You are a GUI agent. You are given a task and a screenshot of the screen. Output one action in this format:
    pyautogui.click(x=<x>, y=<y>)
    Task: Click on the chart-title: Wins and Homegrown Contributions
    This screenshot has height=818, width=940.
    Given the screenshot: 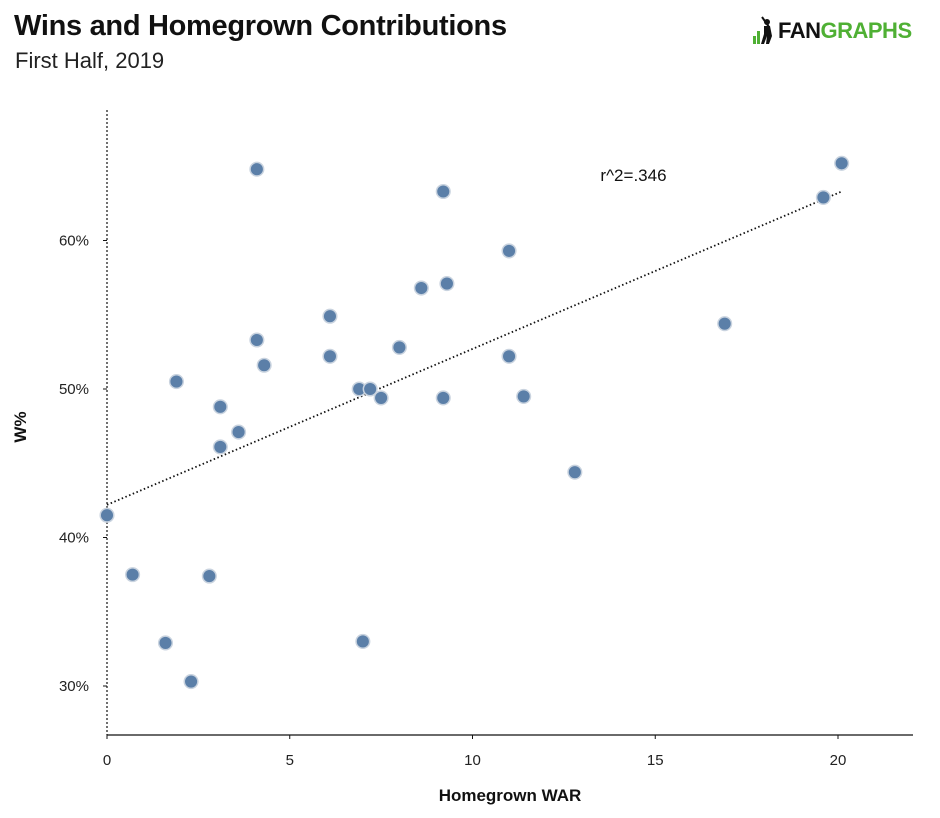 What is the action you would take?
    pyautogui.click(x=260, y=26)
    